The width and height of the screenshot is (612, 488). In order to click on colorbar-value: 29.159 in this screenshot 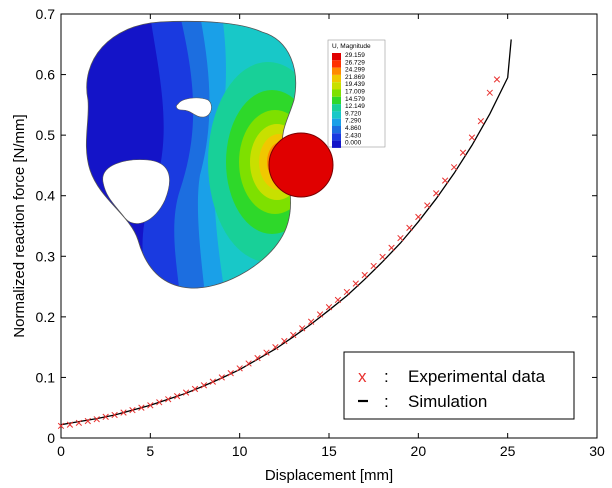, I will do `click(355, 55)`.